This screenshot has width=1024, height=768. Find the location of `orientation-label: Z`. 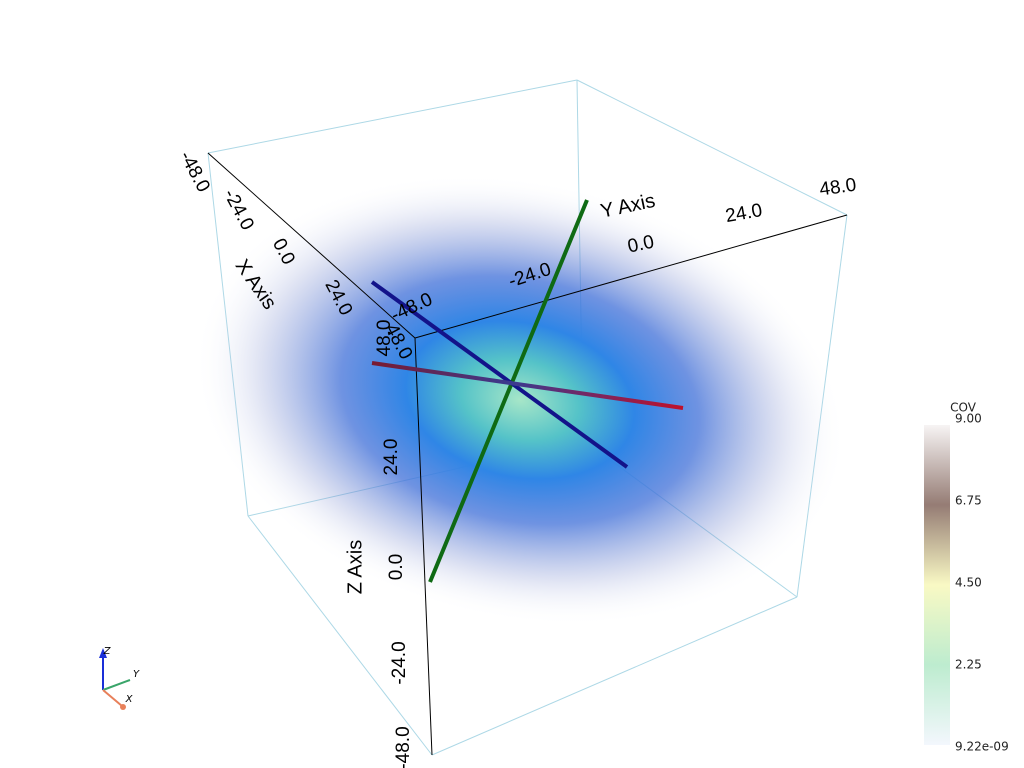

orientation-label: Z is located at coordinates (107, 651).